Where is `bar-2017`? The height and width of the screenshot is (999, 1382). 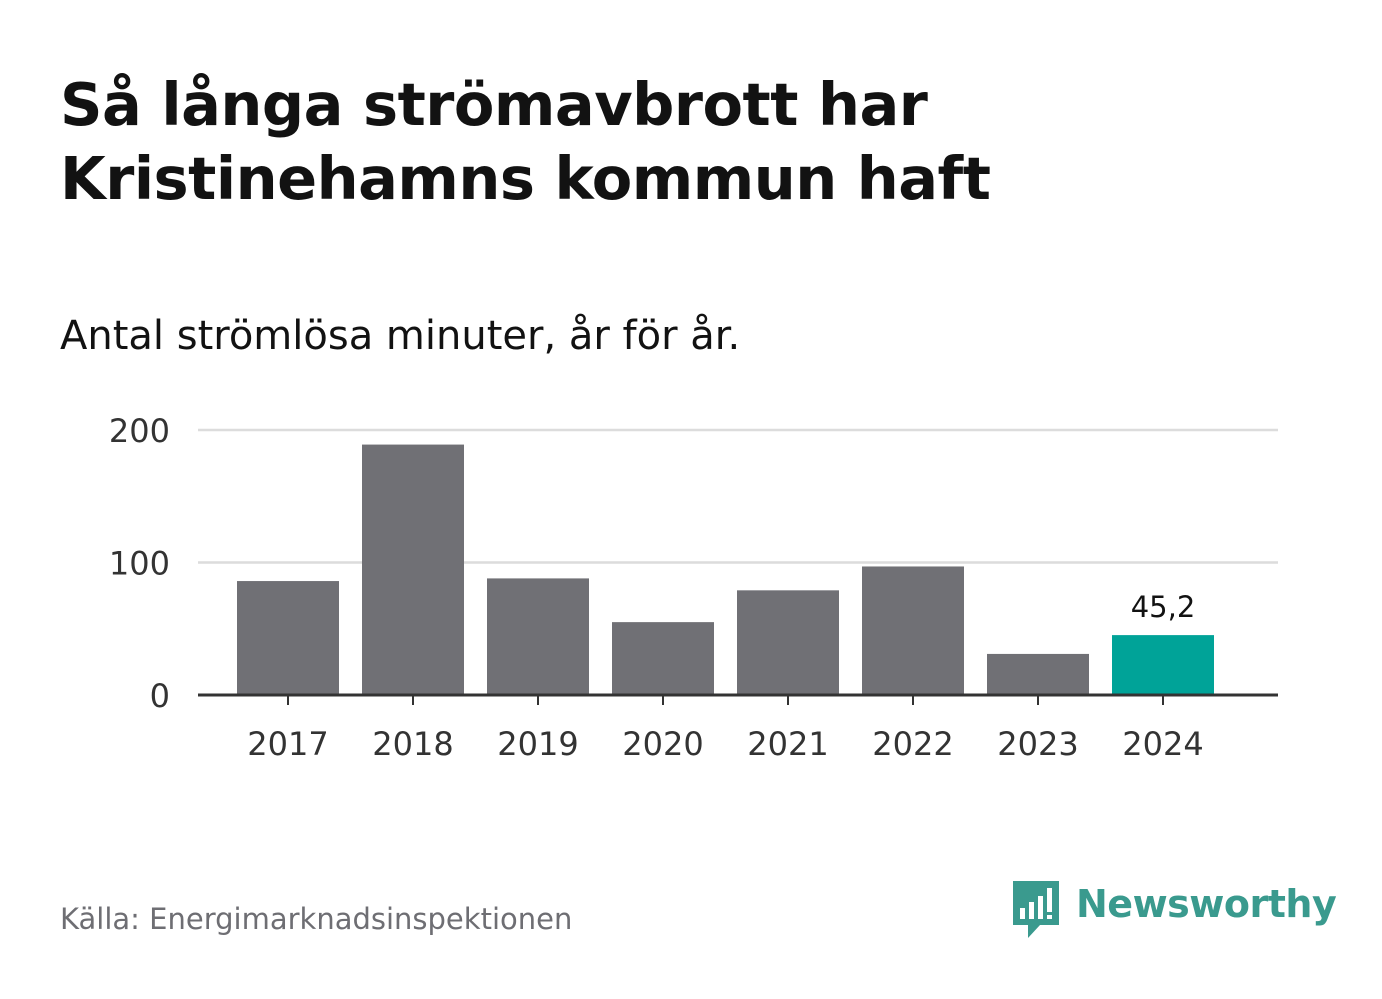
bar-2017 is located at coordinates (288, 638).